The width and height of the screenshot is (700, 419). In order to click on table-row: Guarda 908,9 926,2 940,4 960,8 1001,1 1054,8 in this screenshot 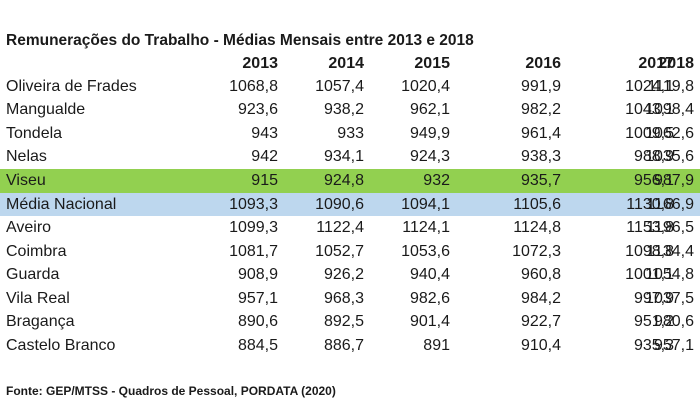, I will do `click(350, 275)`.